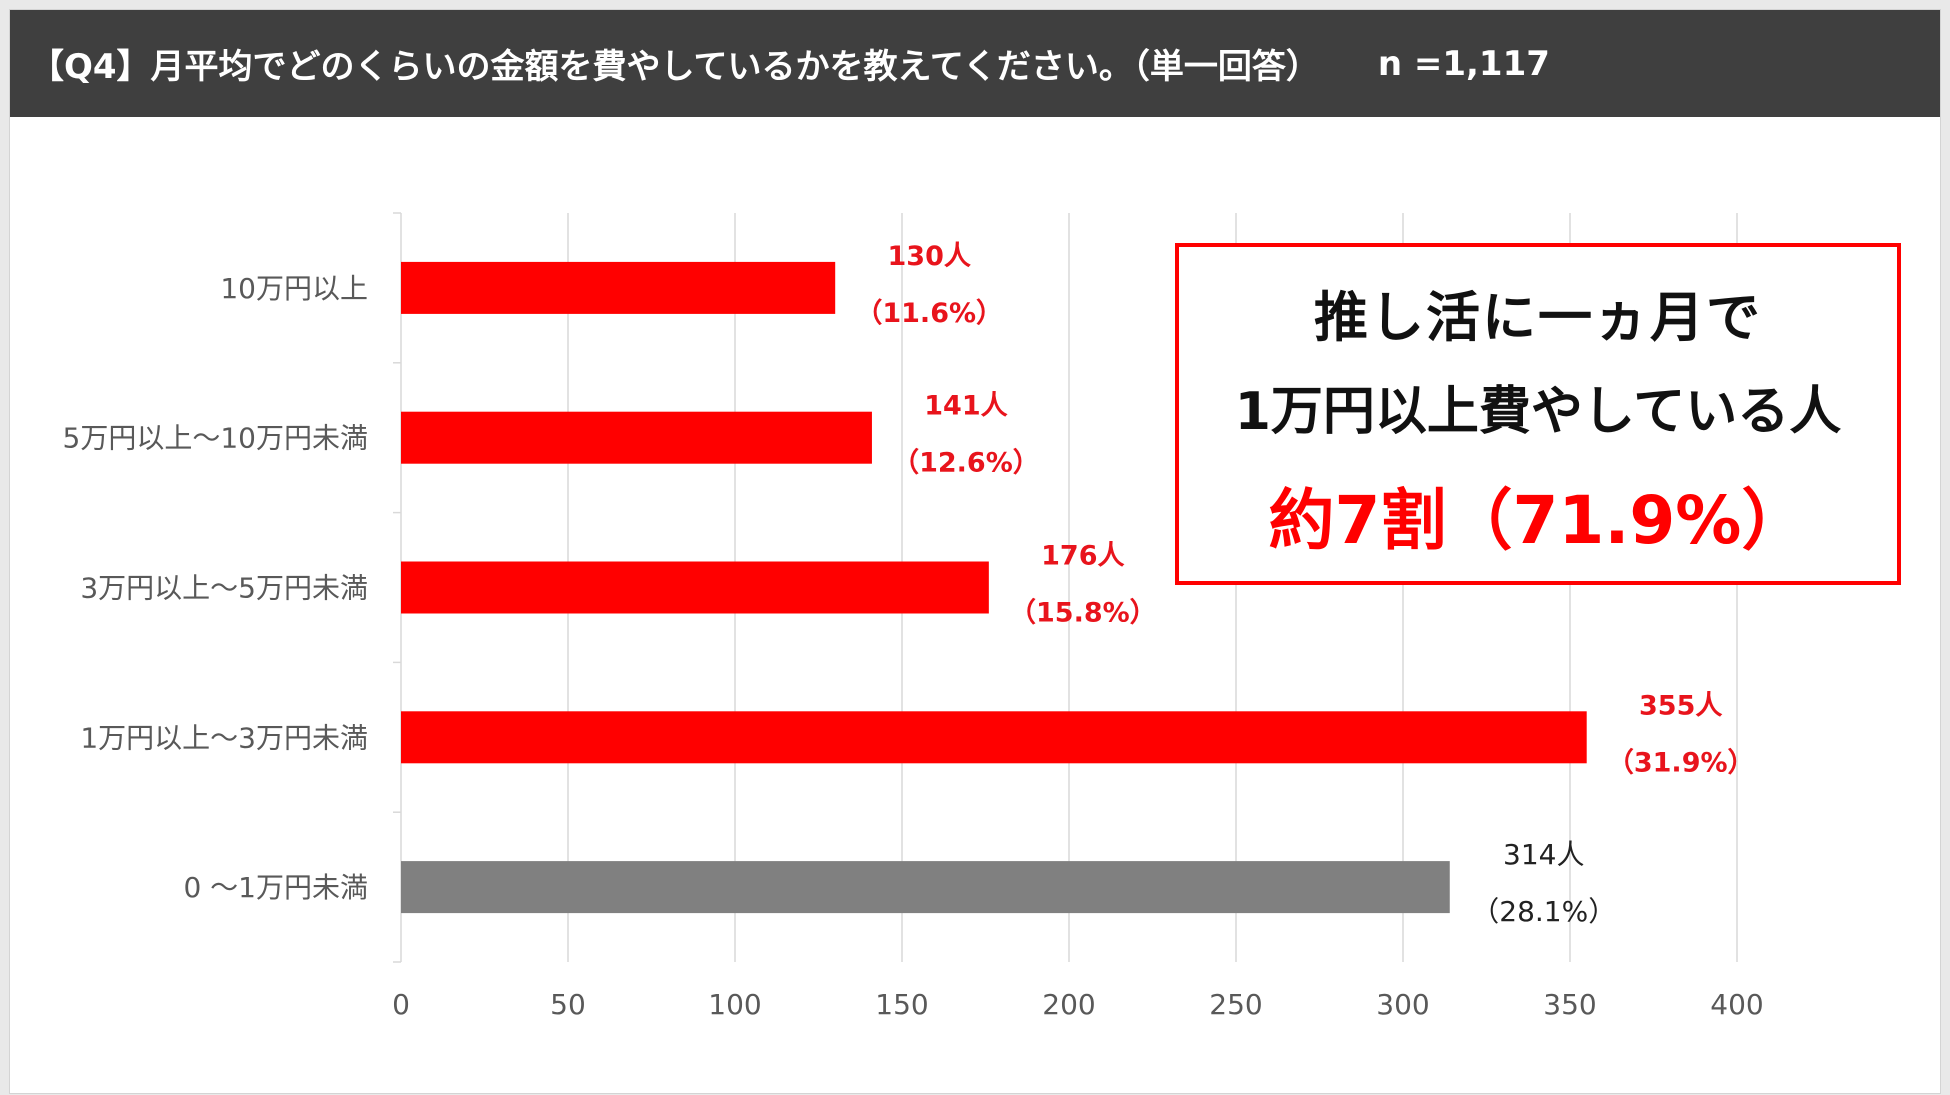 This screenshot has width=1950, height=1095. Describe the element at coordinates (675, 67) in the screenshot. I see `question-title: 【Q4】月平均でどのくらいの金額を費やしているかを教えてください。（単一回答）` at that location.